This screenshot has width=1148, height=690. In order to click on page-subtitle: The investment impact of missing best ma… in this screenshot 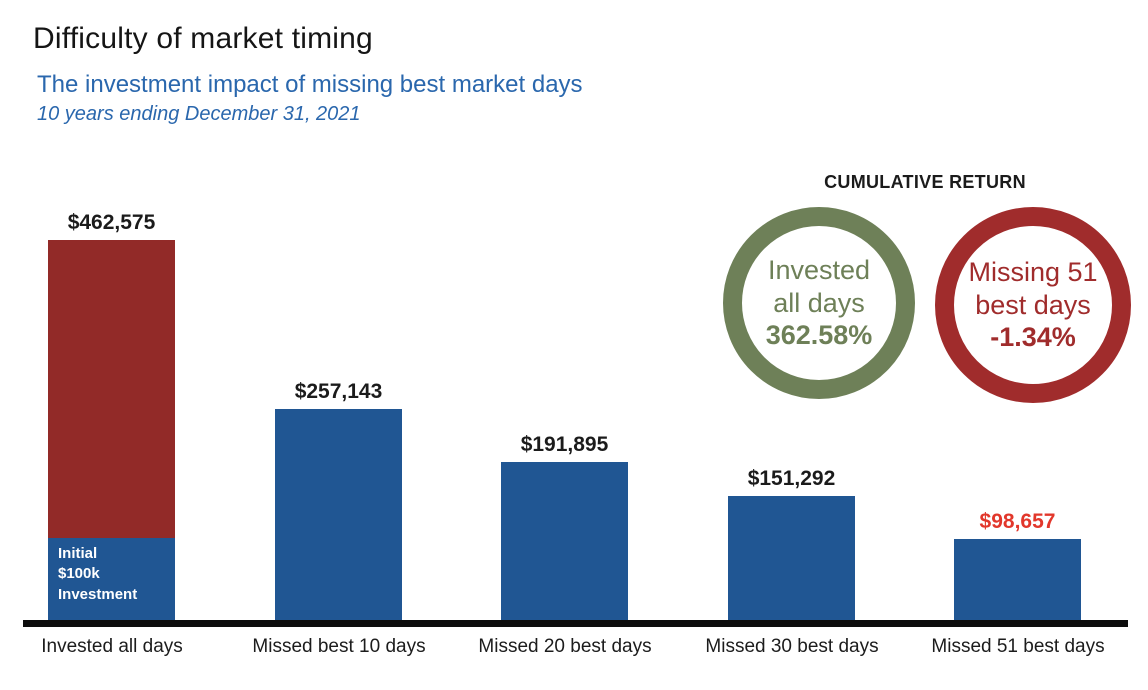, I will do `click(310, 84)`.